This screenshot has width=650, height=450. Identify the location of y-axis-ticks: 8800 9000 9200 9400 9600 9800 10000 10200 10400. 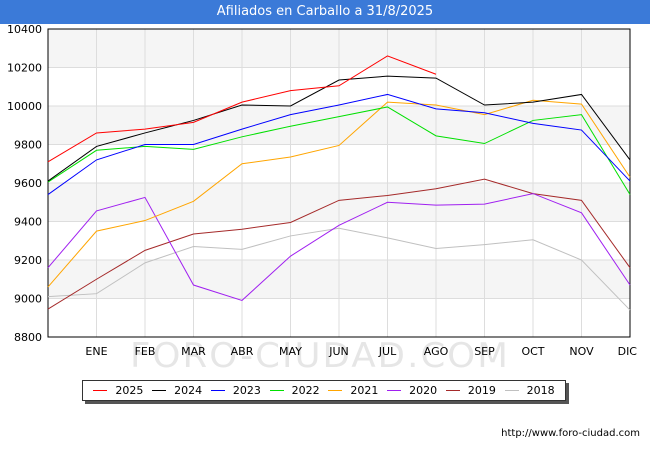
(24, 183).